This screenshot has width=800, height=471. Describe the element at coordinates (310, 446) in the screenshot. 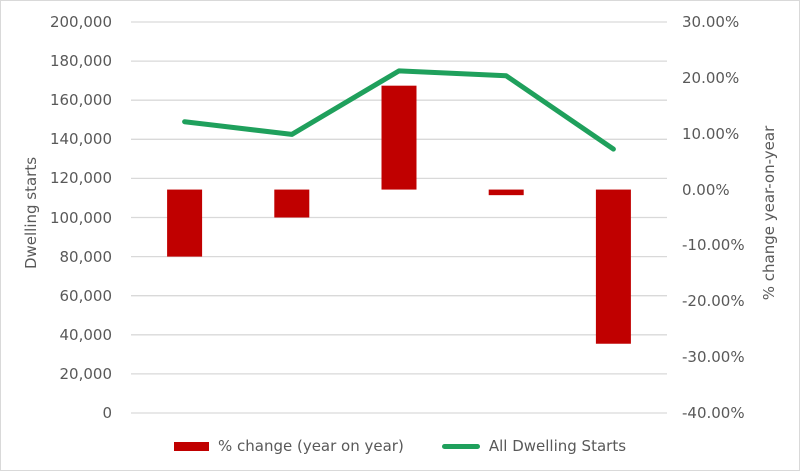

I see `legend-label-pct-change: % change (year on year)` at that location.